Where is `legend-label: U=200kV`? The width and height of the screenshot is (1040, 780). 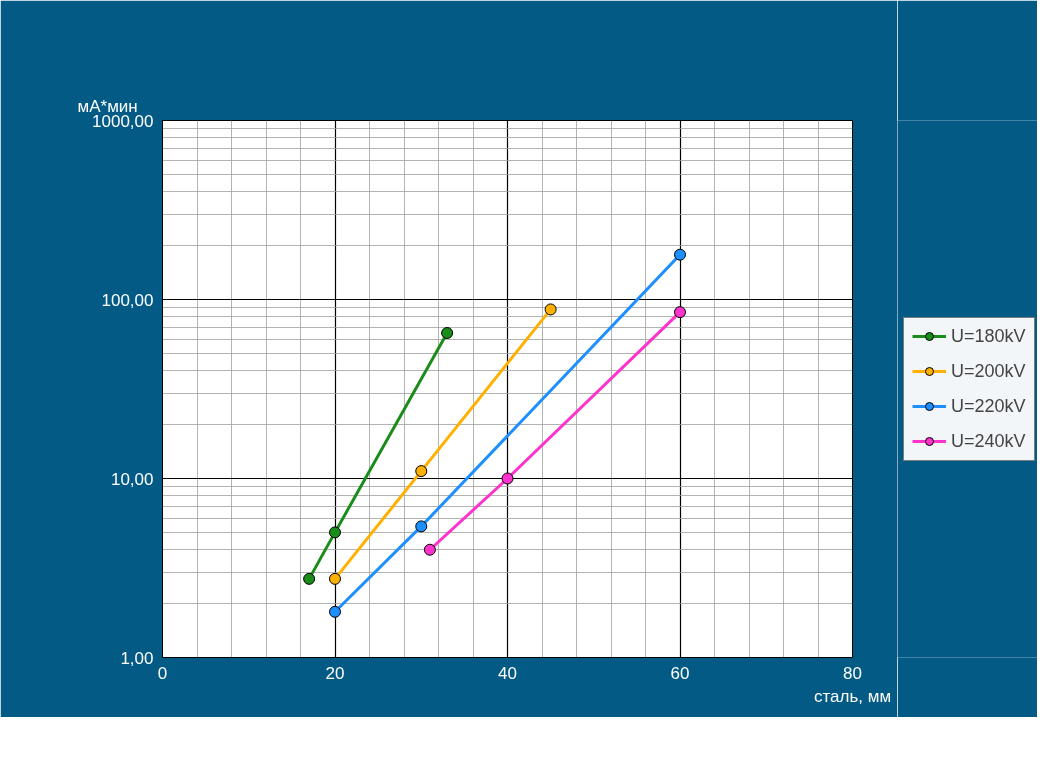 legend-label: U=200kV is located at coordinates (988, 371).